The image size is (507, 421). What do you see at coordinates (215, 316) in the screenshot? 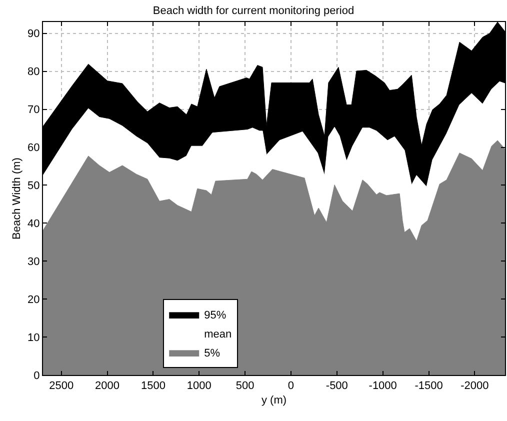
I see `legend-label: 95%` at bounding box center [215, 316].